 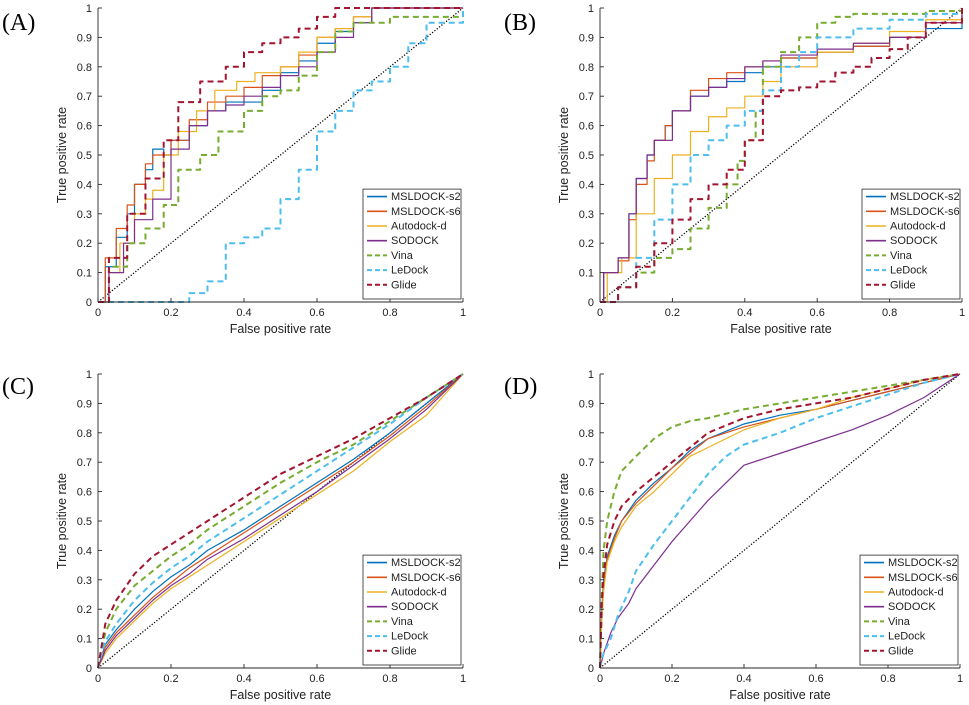 I want to click on panel-label: (A), so click(x=18, y=23).